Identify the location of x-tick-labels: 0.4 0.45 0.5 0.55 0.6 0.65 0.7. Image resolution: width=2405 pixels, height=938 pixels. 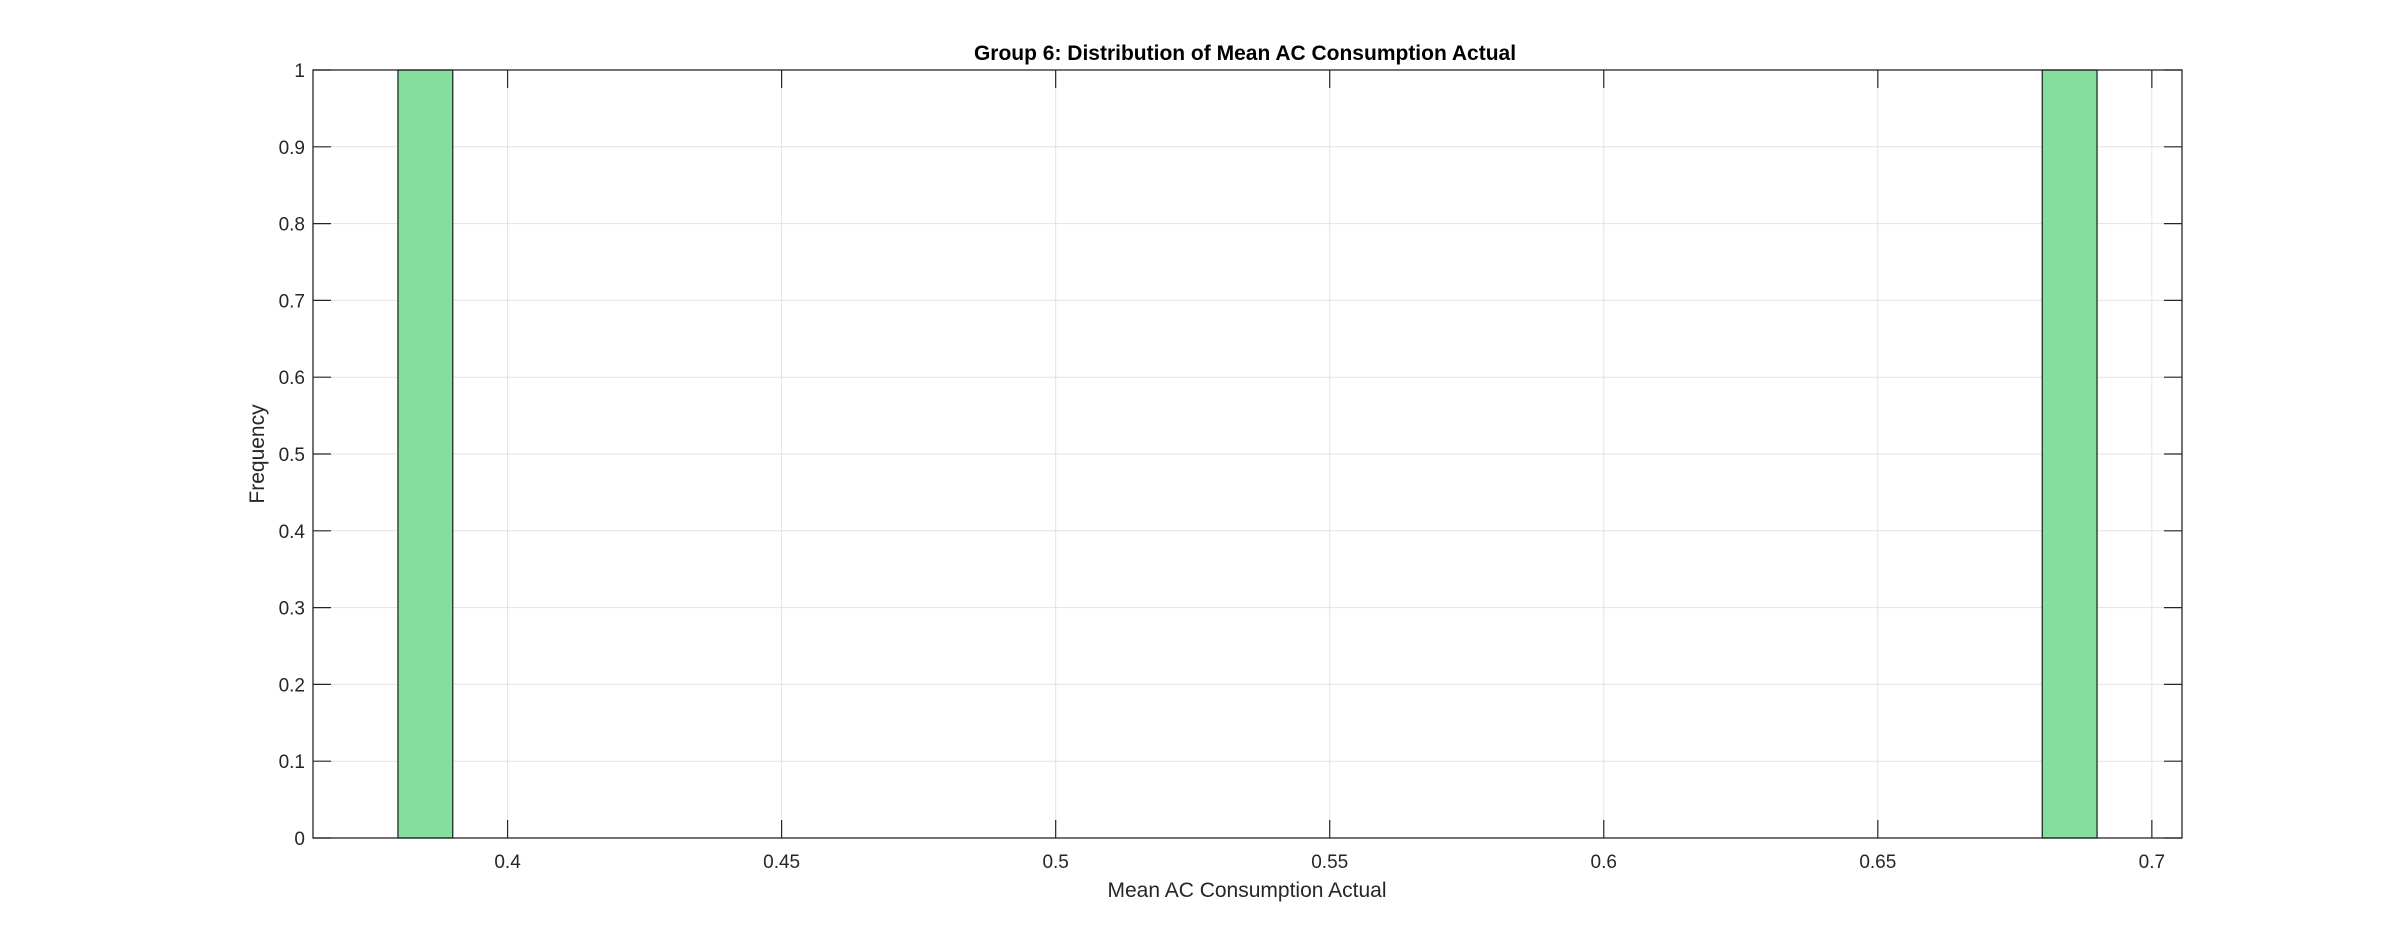
(1329, 862).